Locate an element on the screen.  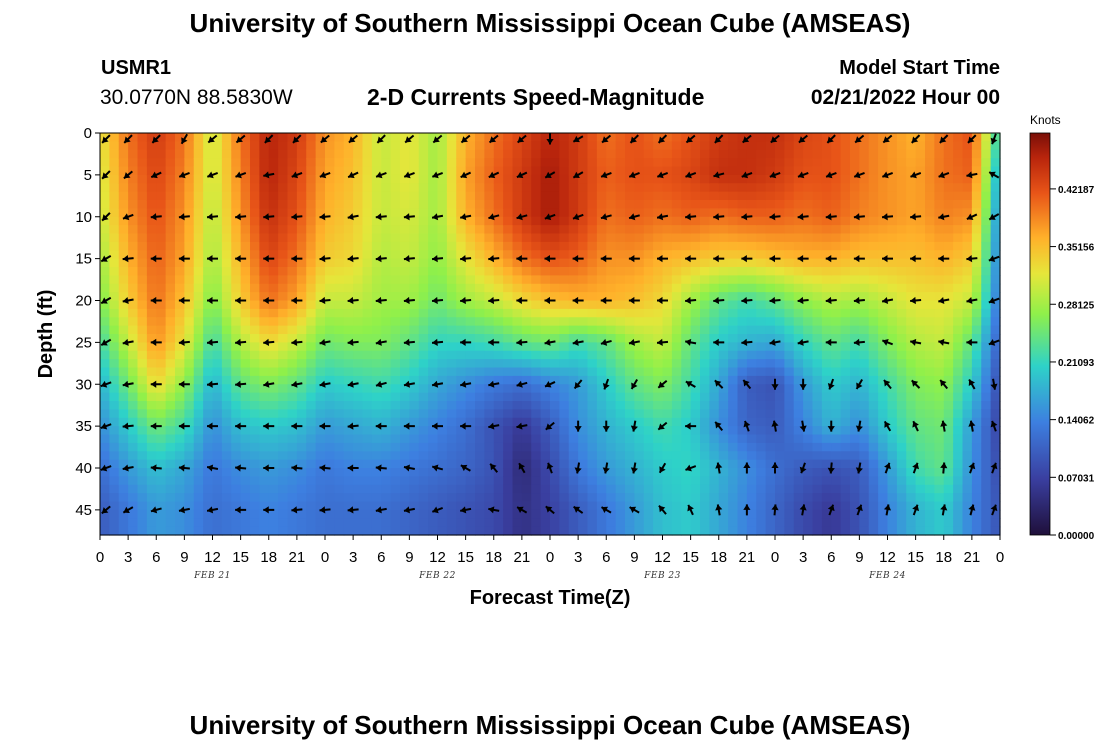
x-tick-label: 15 is located at coordinates (465, 557).